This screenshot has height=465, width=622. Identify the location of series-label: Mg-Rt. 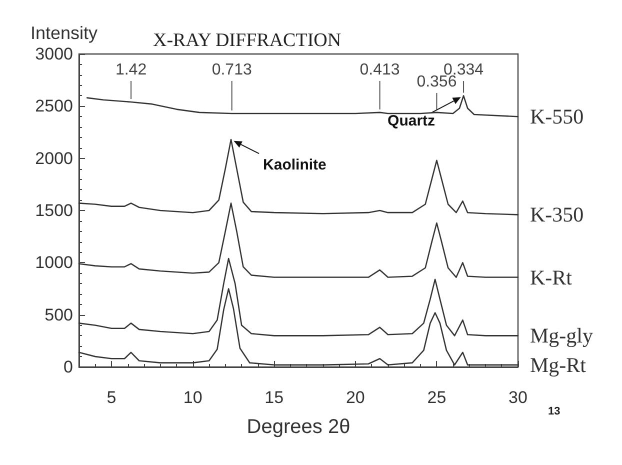
(558, 364).